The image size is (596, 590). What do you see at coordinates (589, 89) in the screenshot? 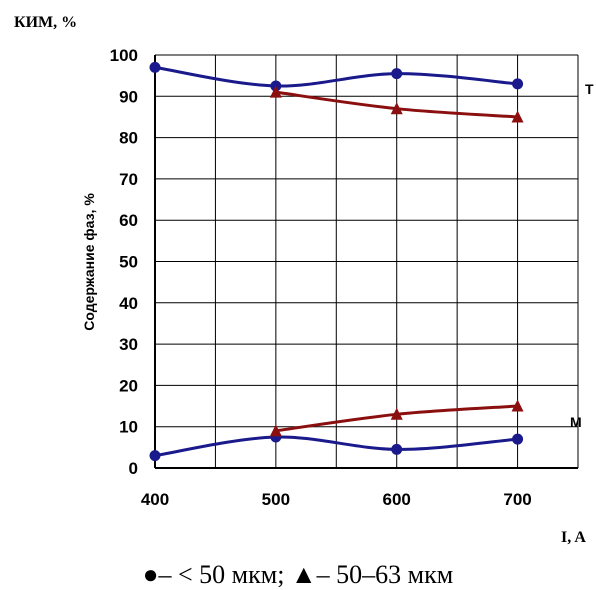
I see `annotation-upper: Т` at bounding box center [589, 89].